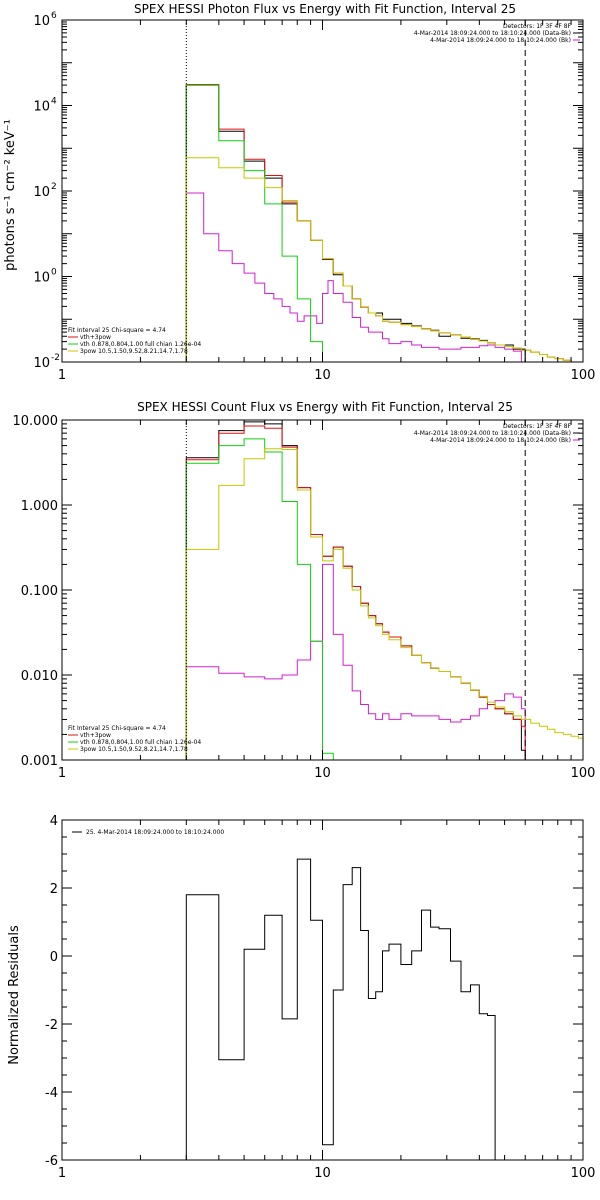 The width and height of the screenshot is (600, 1200). What do you see at coordinates (14, 995) in the screenshot?
I see `residuals-ylabel: Normalized Residuals` at bounding box center [14, 995].